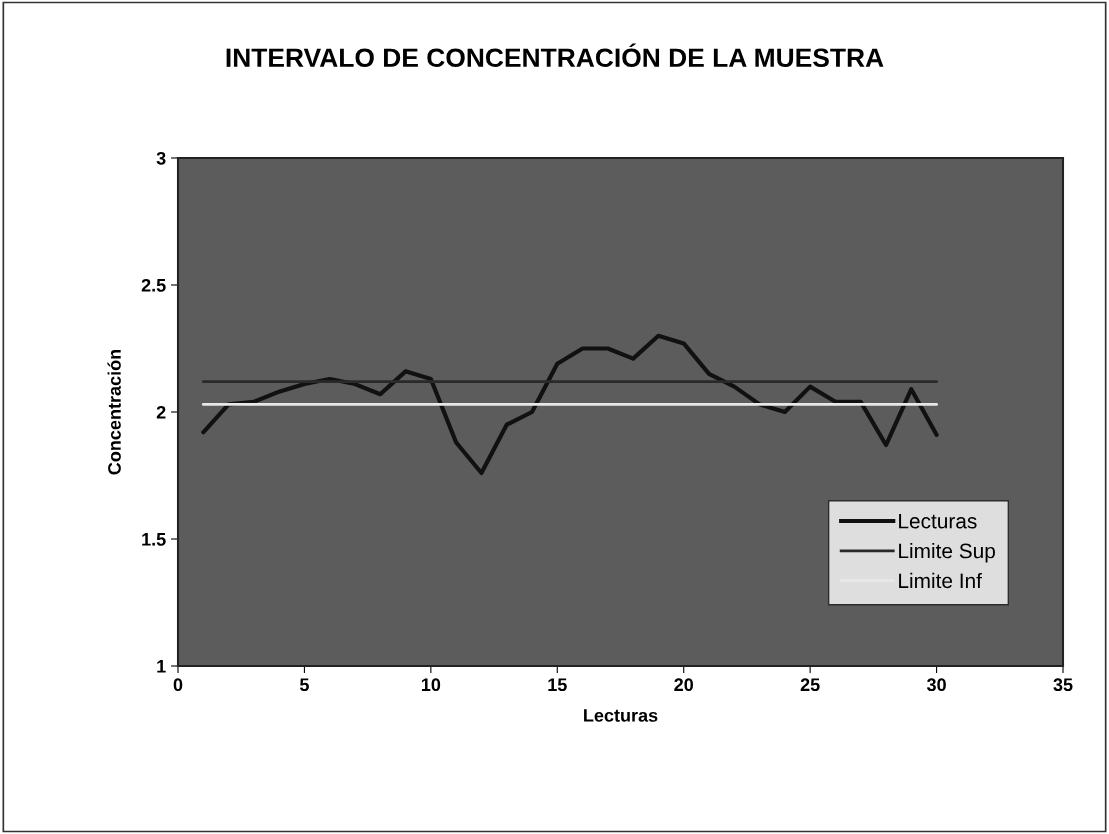 The image size is (1109, 834). What do you see at coordinates (936, 685) in the screenshot?
I see `x-tick-label: 30` at bounding box center [936, 685].